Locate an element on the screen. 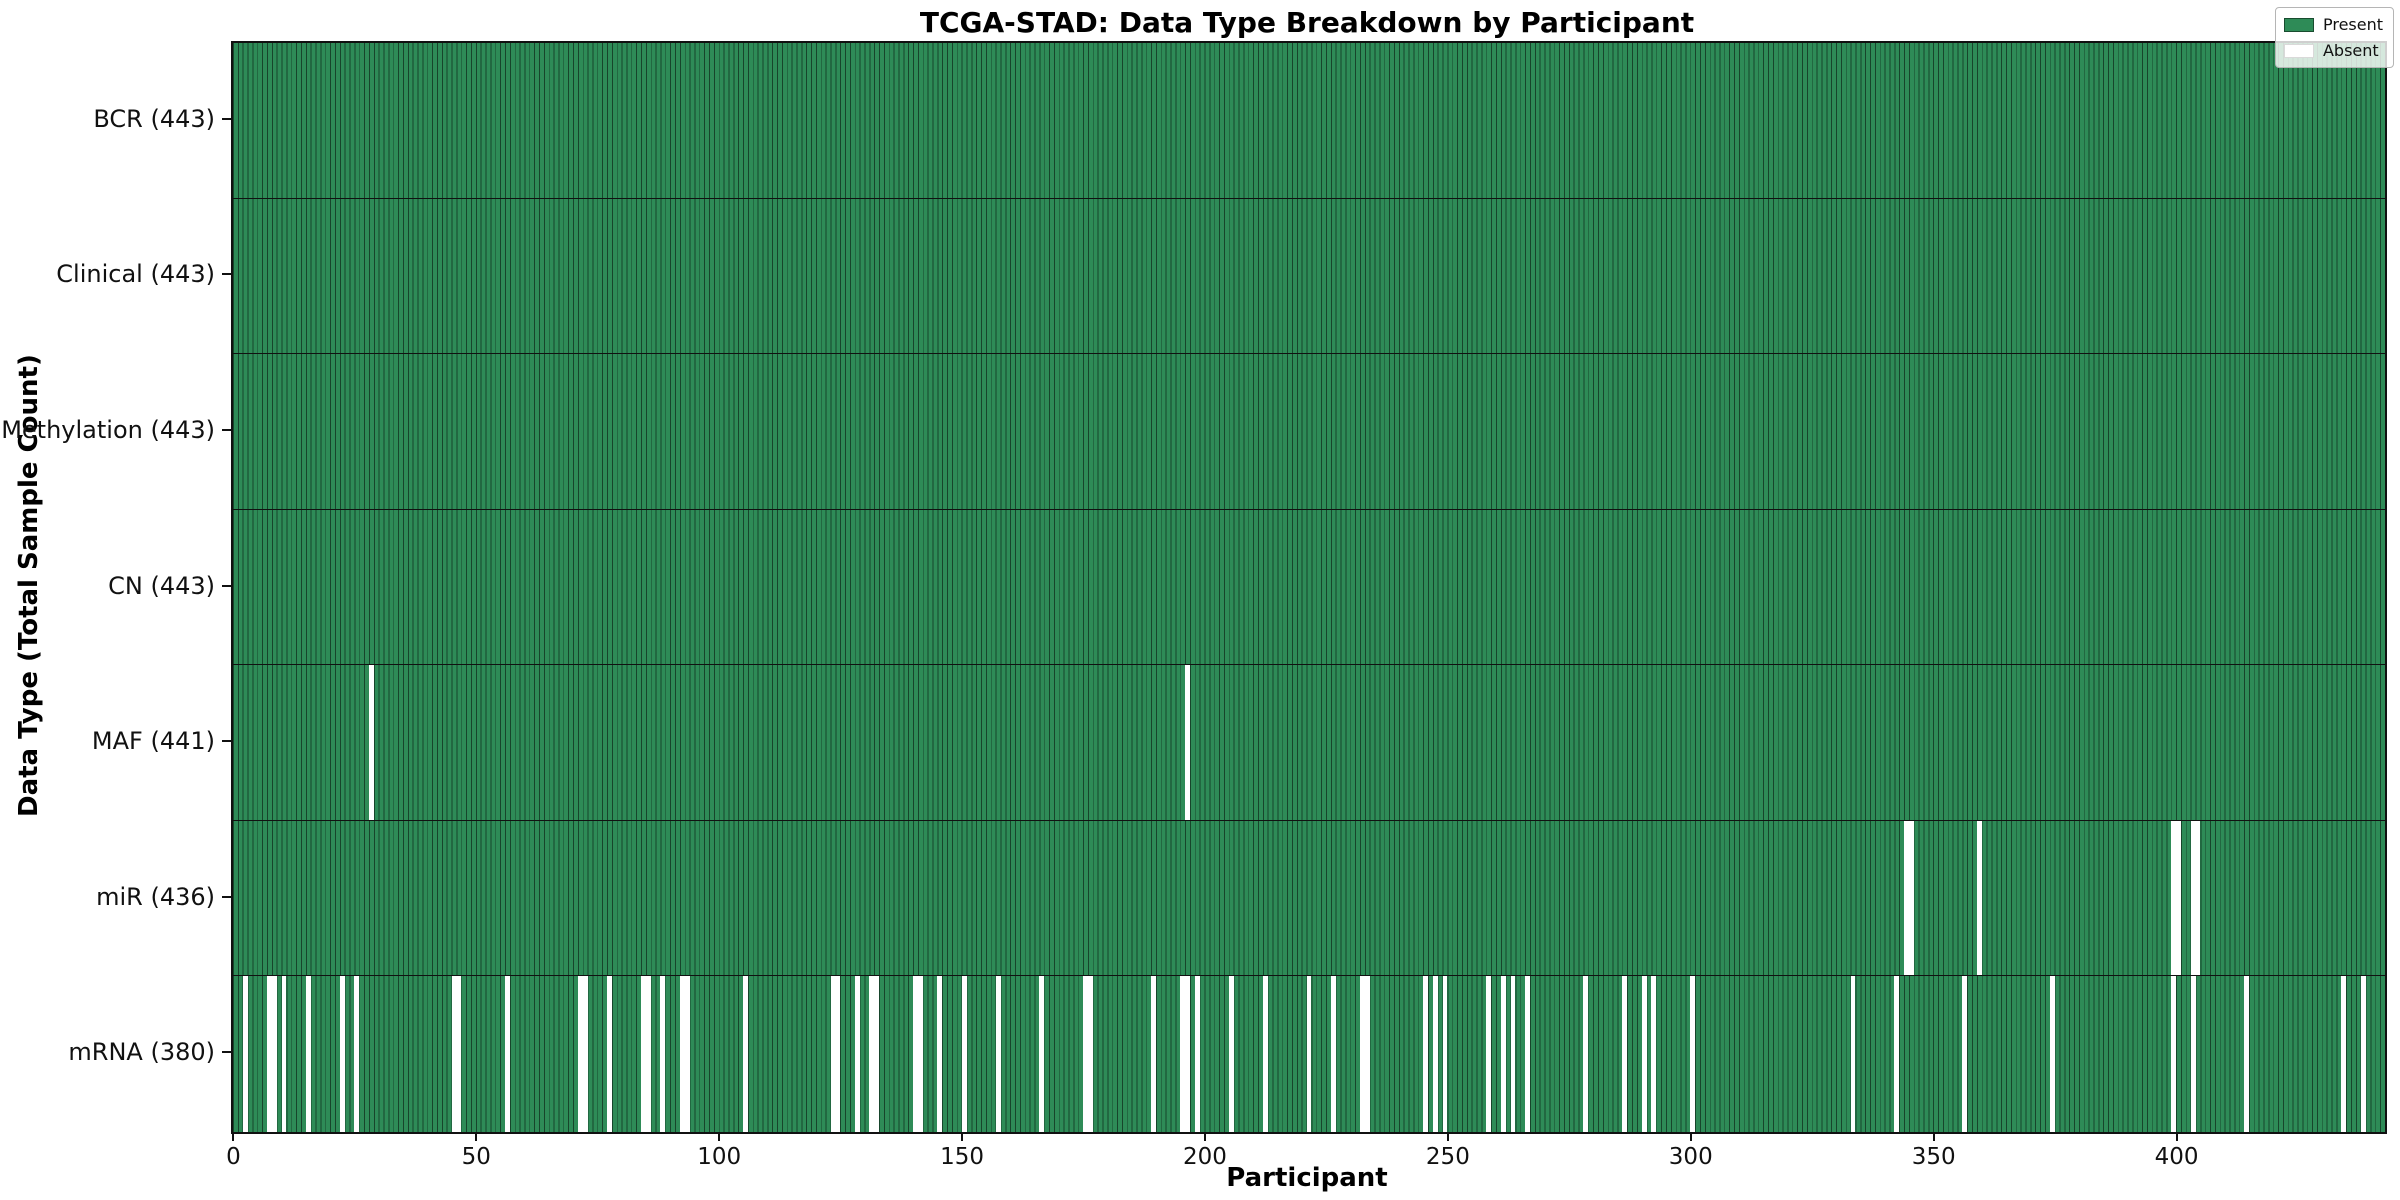  y-tick-label-methylation: Methylation (443) is located at coordinates (108, 429).